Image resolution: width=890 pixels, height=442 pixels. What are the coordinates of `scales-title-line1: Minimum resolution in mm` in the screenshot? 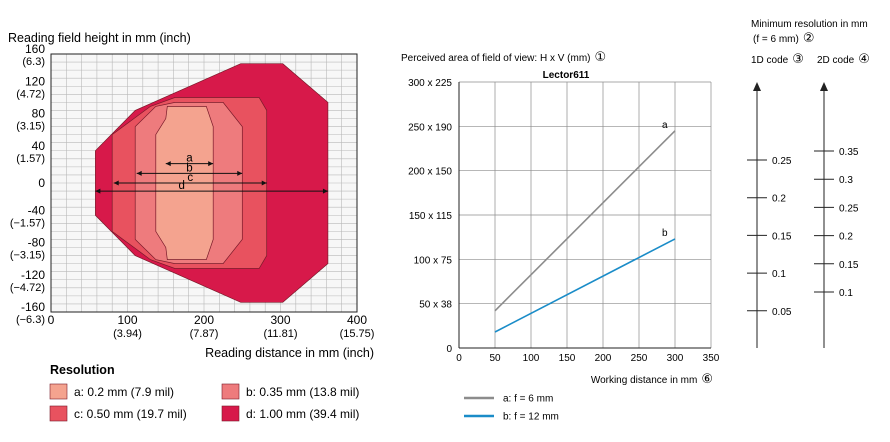 It's located at (809, 24).